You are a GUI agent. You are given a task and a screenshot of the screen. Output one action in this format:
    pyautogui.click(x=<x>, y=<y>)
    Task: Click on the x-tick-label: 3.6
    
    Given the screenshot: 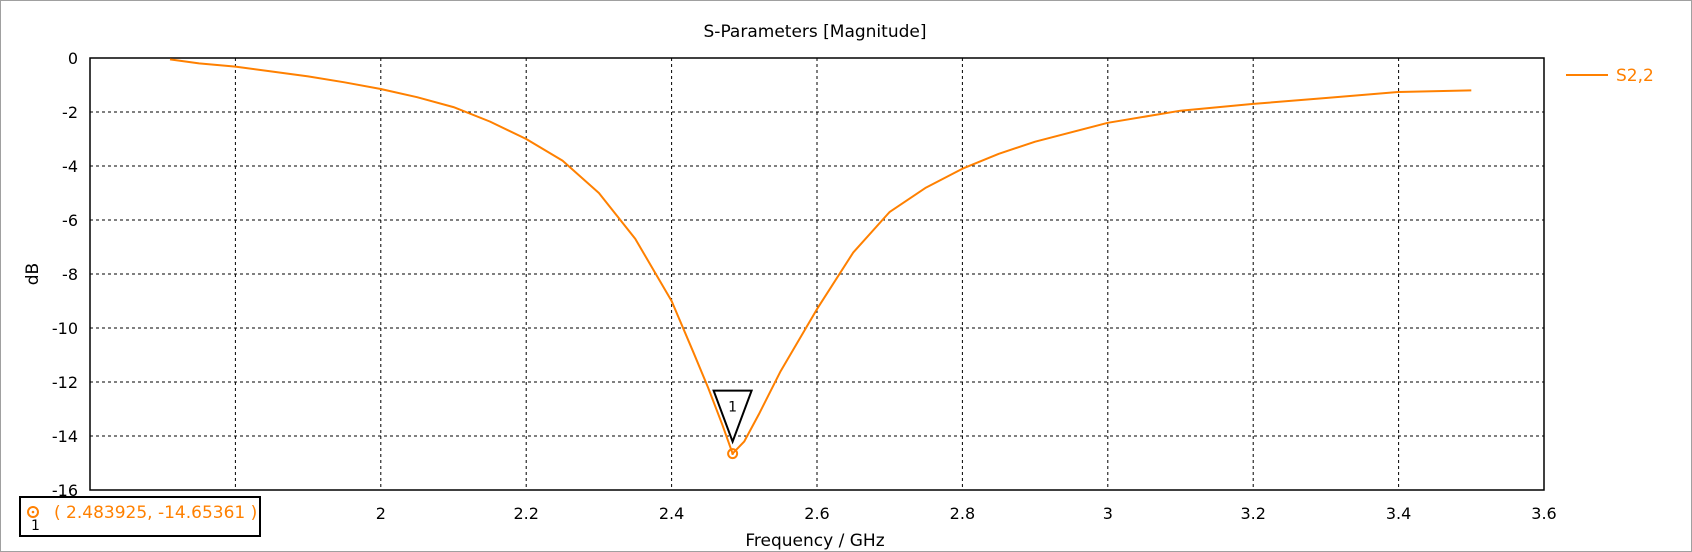 What is the action you would take?
    pyautogui.click(x=1543, y=513)
    